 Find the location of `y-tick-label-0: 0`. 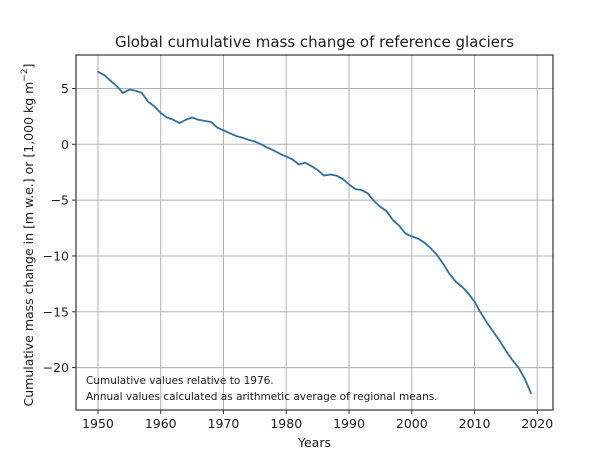

y-tick-label-0: 0 is located at coordinates (65, 144).